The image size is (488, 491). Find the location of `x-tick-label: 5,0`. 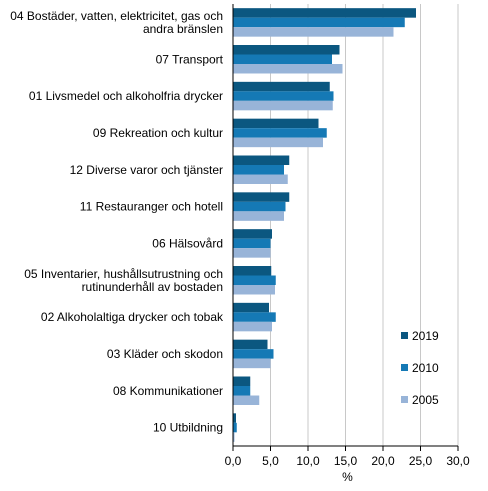

x-tick-label: 5,0 is located at coordinates (270, 461).